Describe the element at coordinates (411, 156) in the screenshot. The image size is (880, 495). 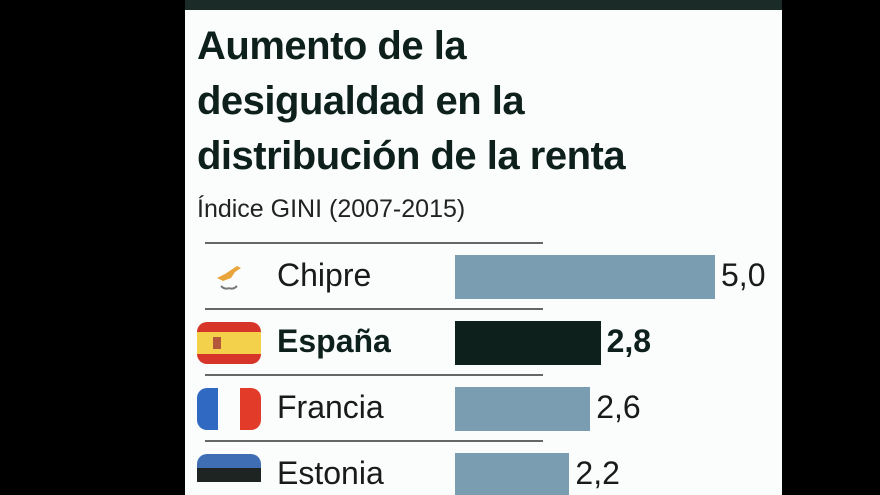
I see `chart-title-line-3: distribución de la renta` at that location.